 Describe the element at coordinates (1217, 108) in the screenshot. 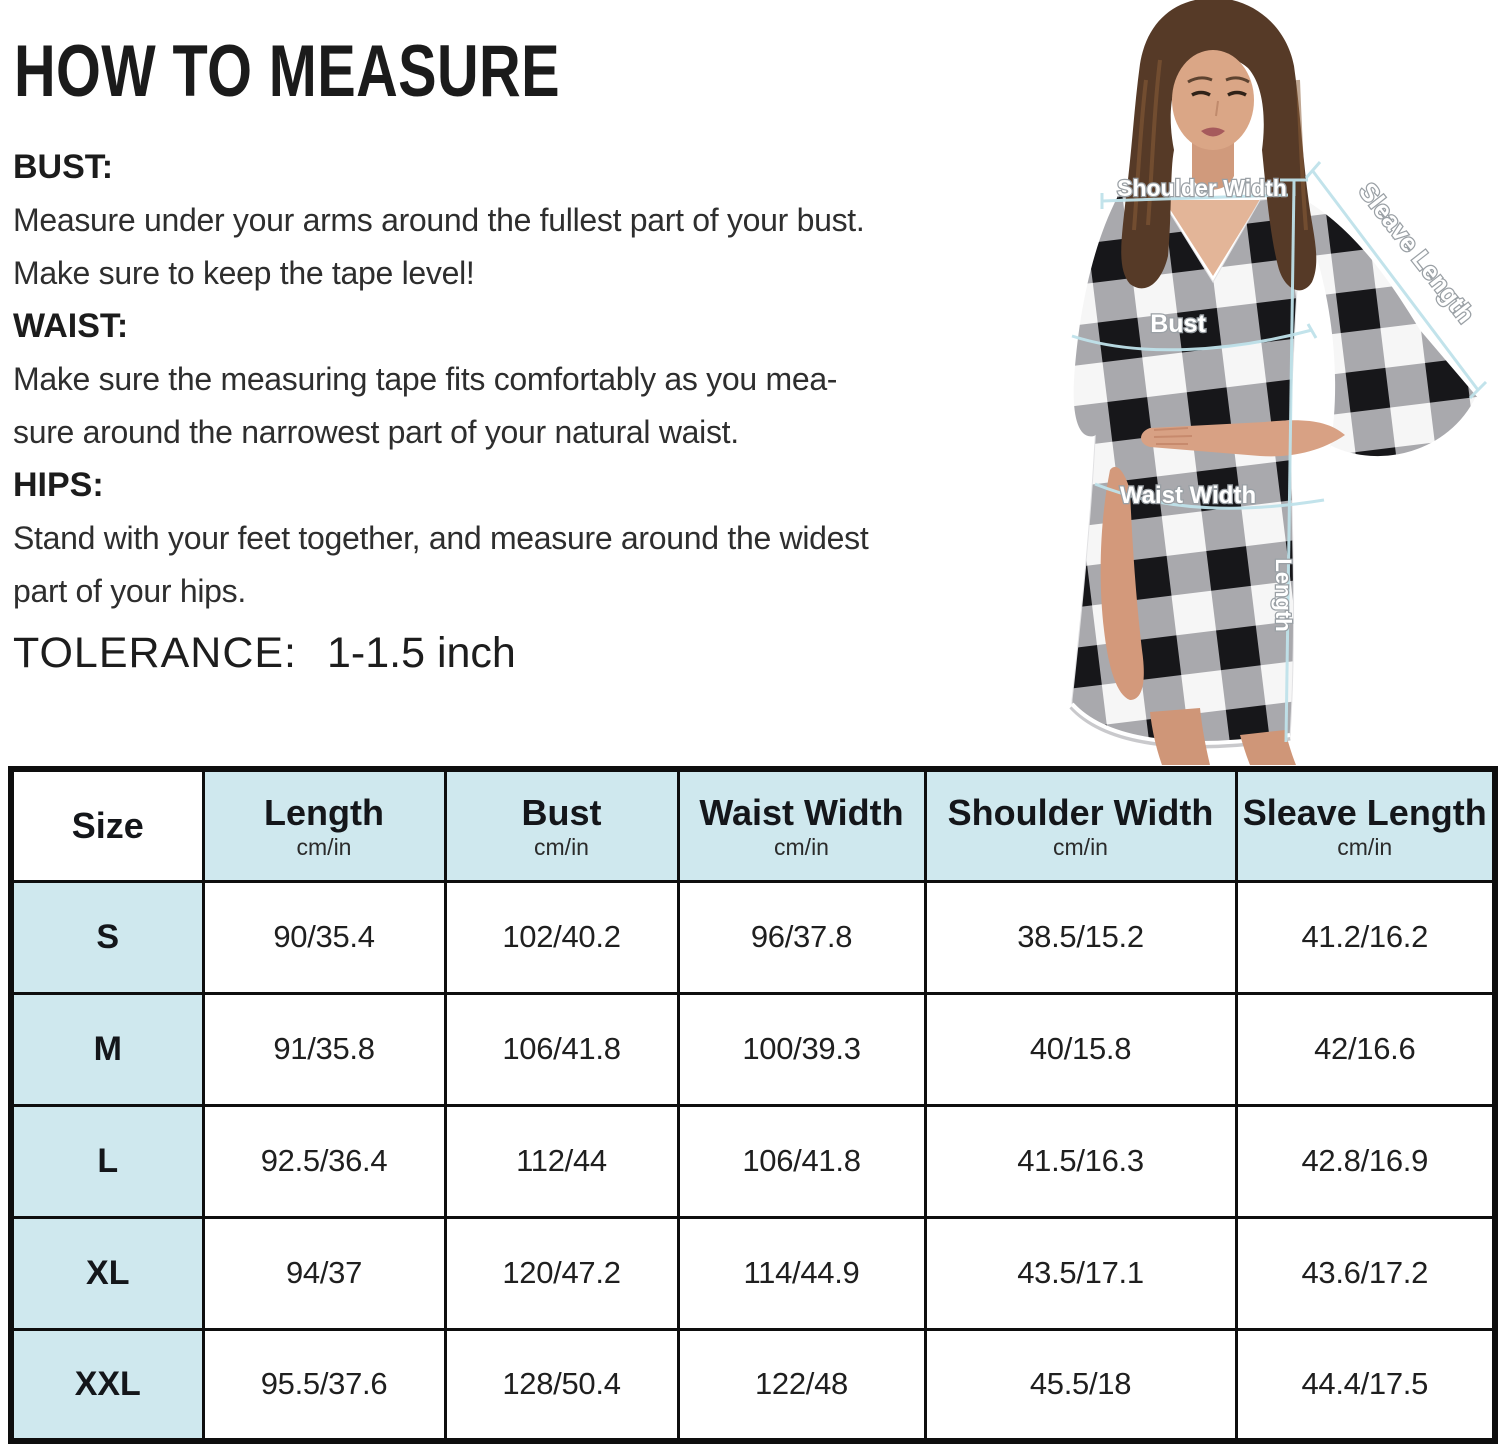

I see `nose` at that location.